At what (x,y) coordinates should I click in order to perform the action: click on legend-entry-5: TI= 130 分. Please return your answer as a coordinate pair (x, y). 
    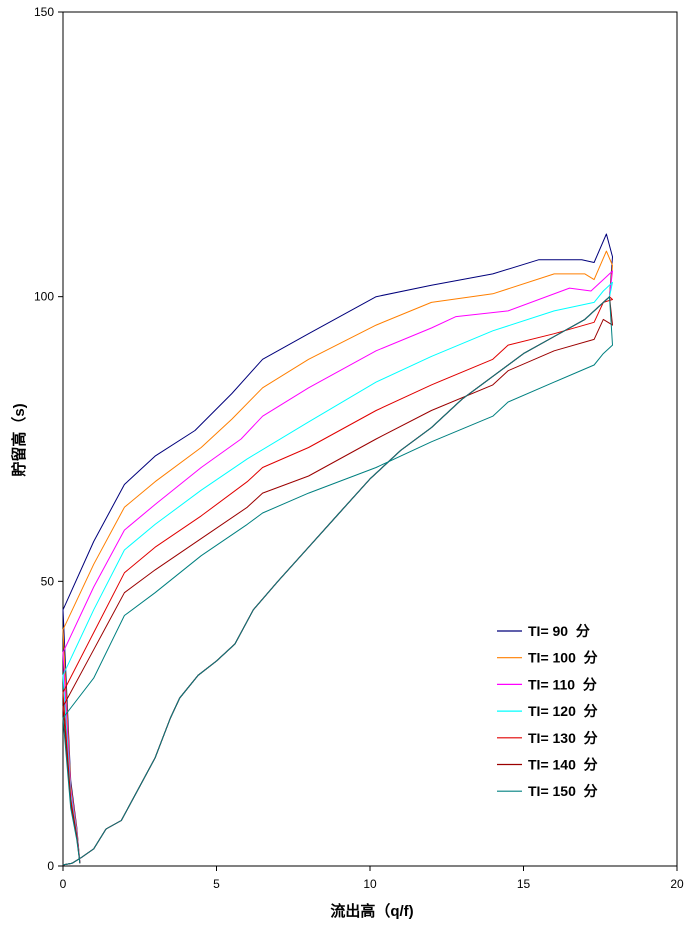
    Looking at the image, I should click on (563, 738).